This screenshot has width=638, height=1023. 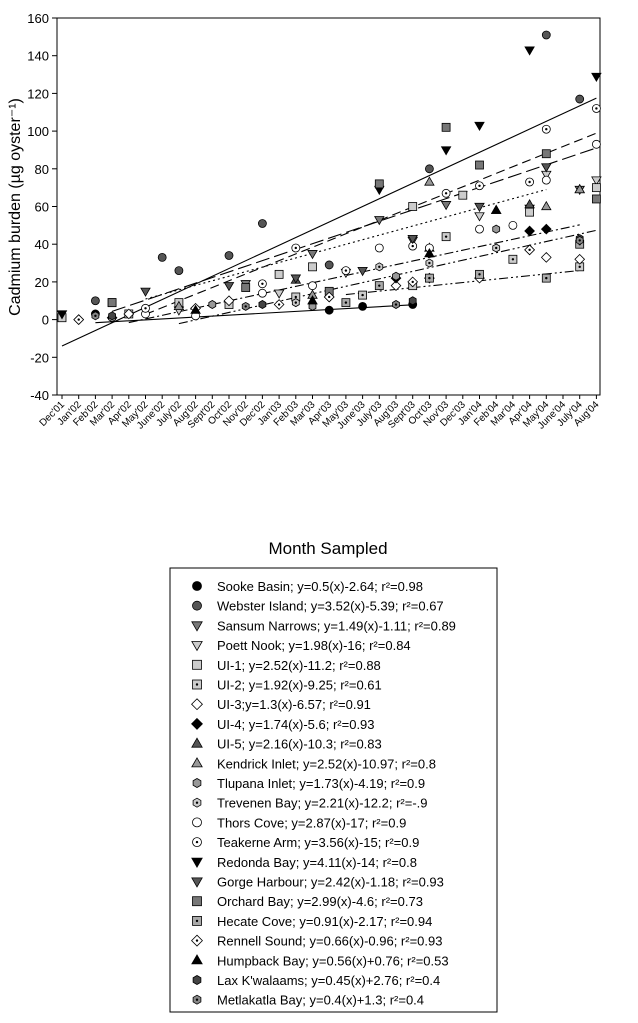 I want to click on legend-label: Sansum Narrows; y=1.49(x)-1.11; r²=0.89, so click(x=336, y=625).